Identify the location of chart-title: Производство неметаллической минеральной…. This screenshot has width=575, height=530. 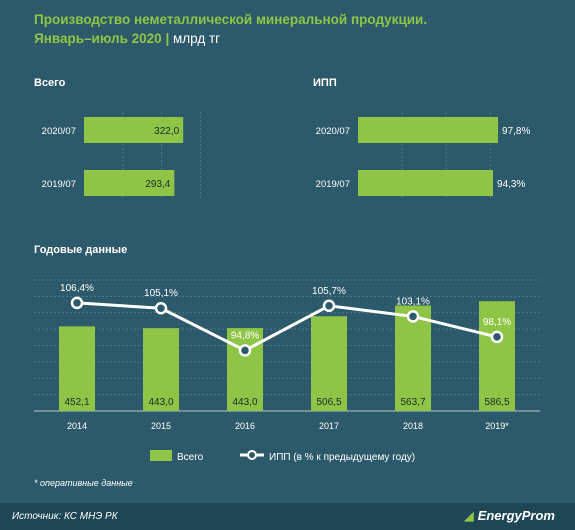
(230, 29).